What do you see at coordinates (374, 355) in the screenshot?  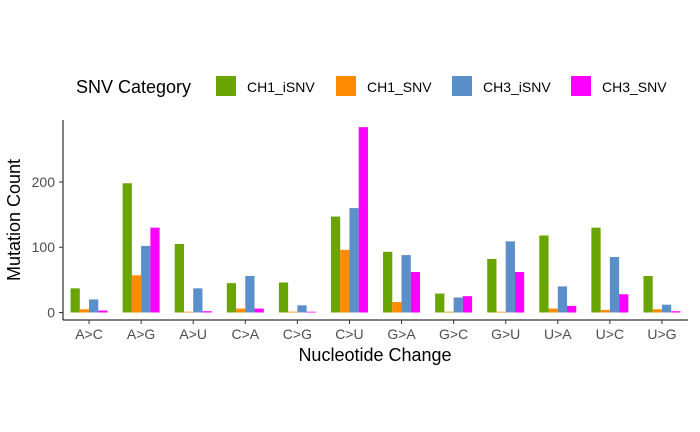 I see `x-axis-title: Nucleotide Change` at bounding box center [374, 355].